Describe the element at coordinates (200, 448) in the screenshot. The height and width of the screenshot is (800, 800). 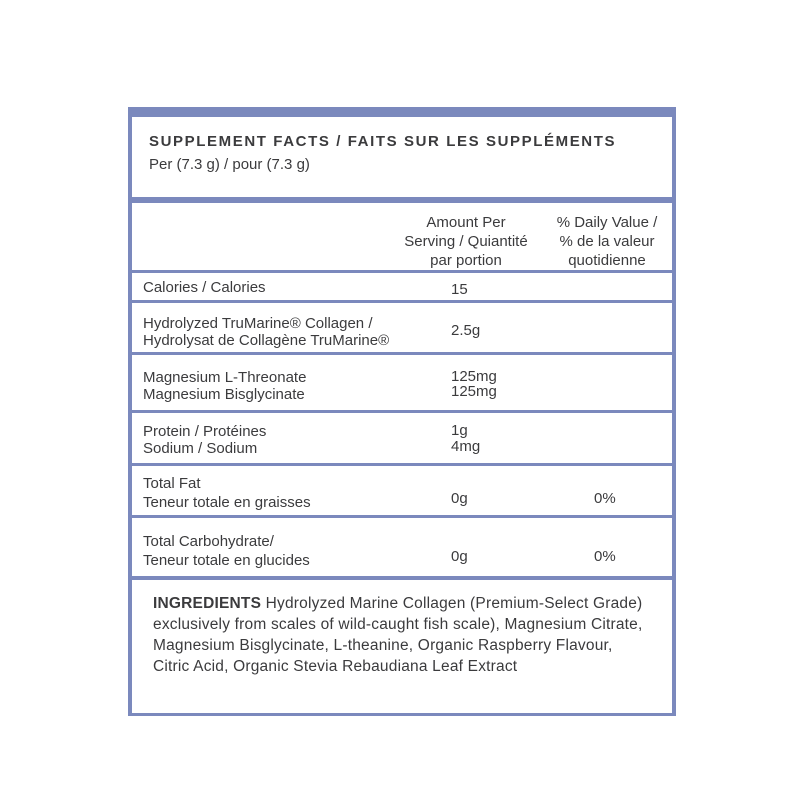
I see `name-line: Sodium / Sodium` at that location.